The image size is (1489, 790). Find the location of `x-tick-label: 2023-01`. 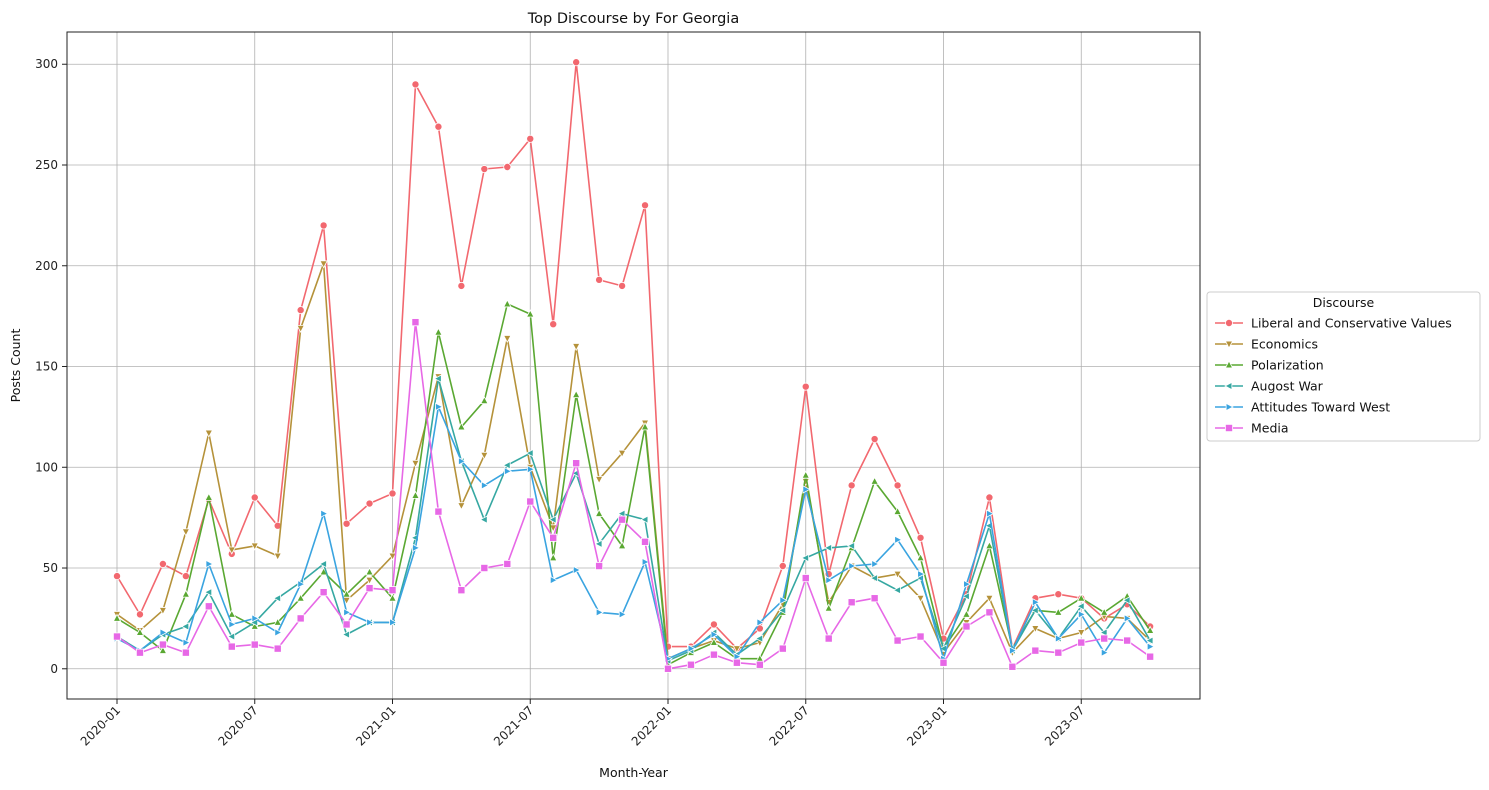

x-tick-label: 2023-01 is located at coordinates (926, 725).